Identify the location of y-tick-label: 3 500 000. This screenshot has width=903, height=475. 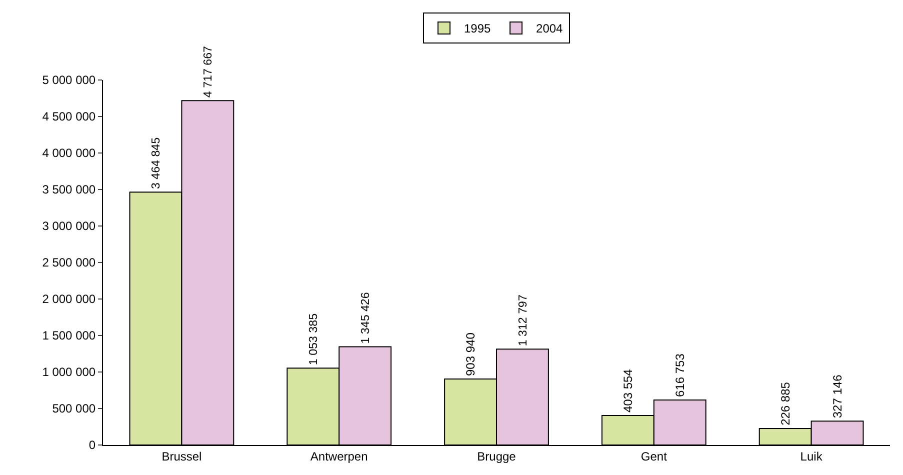
(69, 189).